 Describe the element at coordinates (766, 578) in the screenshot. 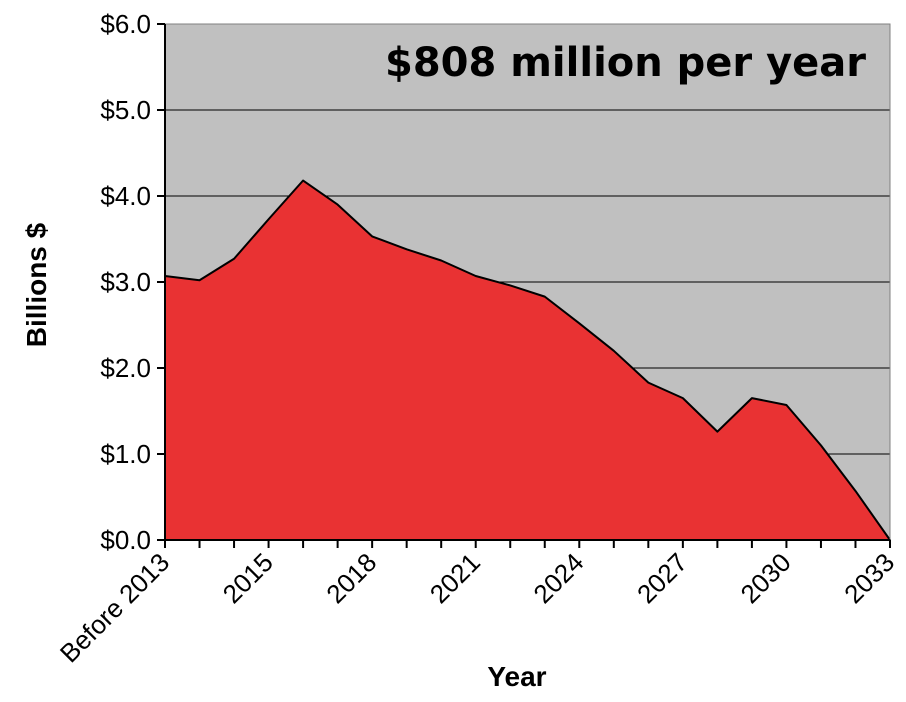

I see `x-tick-label: 2030` at that location.